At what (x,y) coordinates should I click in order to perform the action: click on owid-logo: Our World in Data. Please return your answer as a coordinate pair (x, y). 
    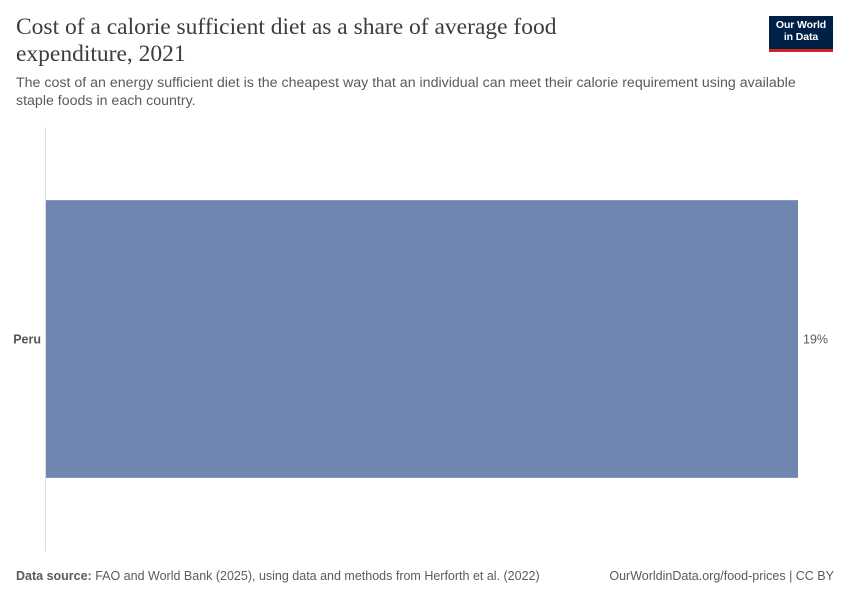
    Looking at the image, I should click on (801, 34).